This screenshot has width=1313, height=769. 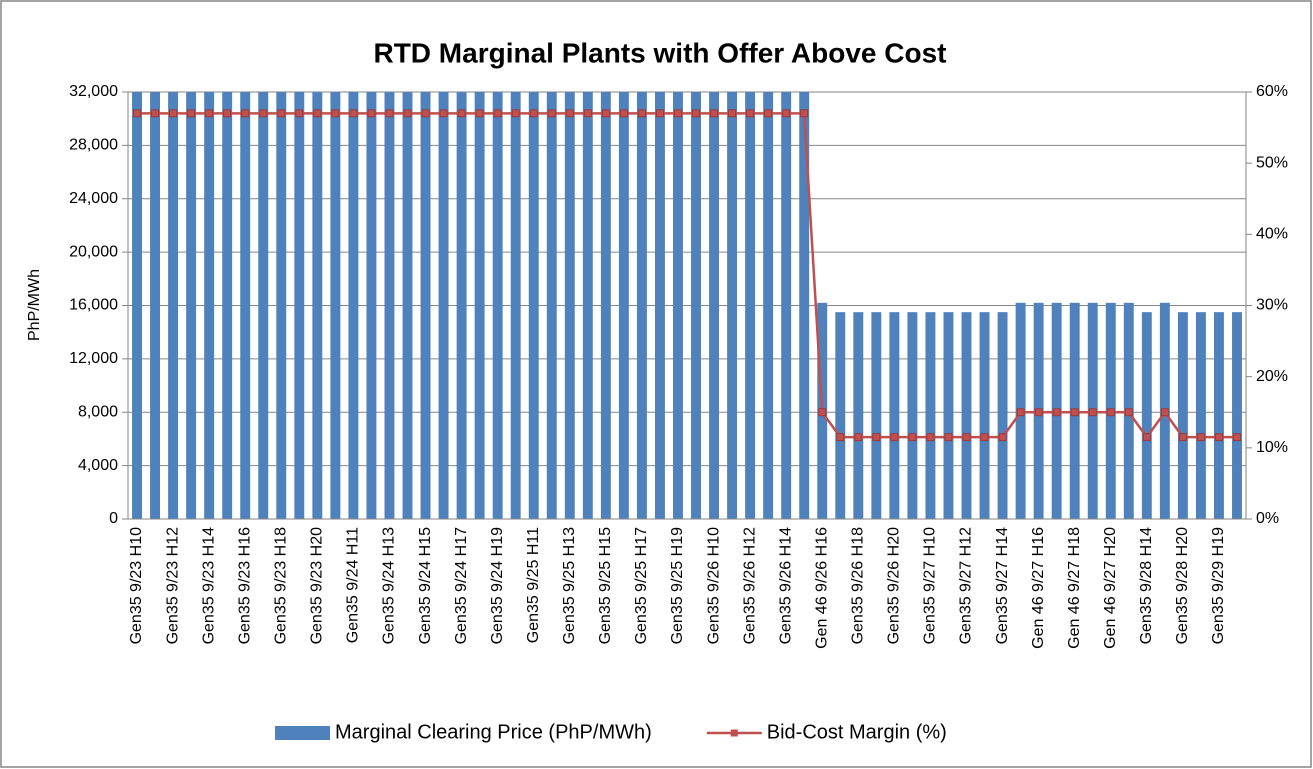 I want to click on x-tick-label: Gen35 9/24 H13, so click(x=389, y=586).